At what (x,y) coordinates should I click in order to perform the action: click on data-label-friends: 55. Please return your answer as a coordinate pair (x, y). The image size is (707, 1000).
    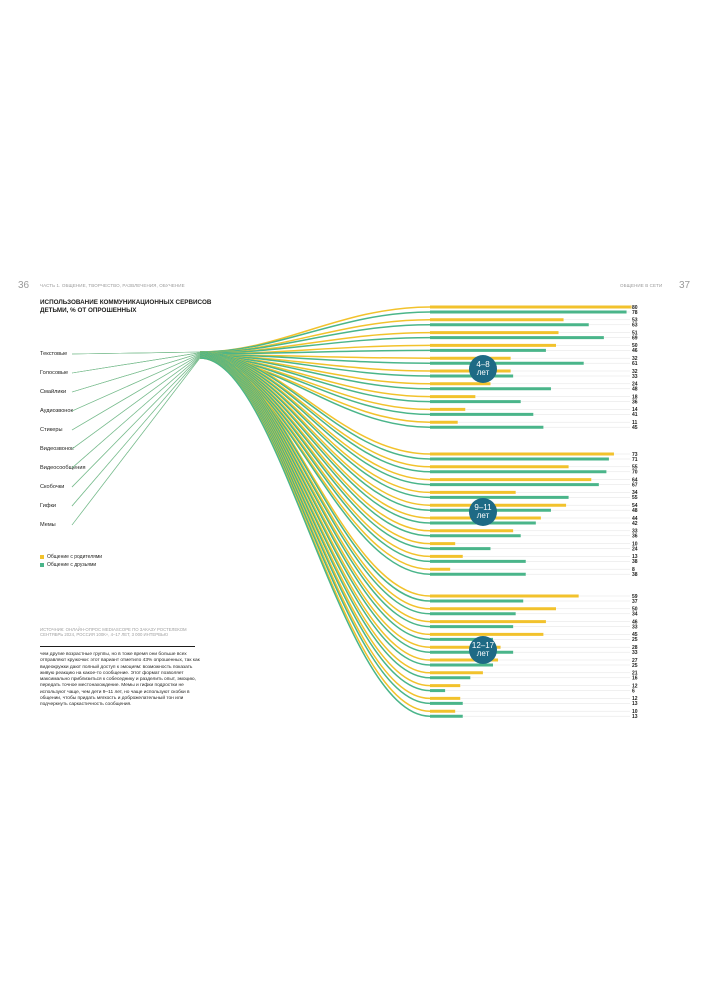
    Looking at the image, I should click on (635, 498).